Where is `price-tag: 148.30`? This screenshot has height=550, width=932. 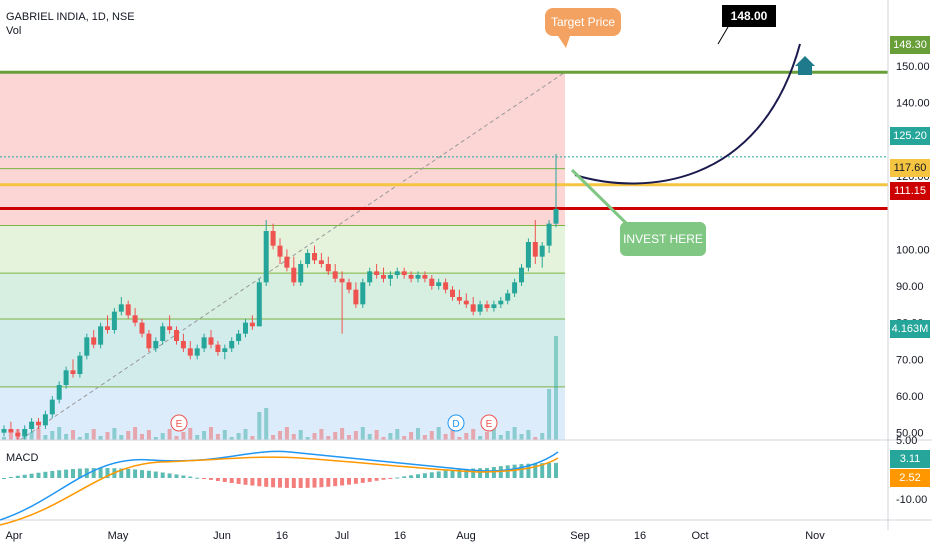
price-tag: 148.30 is located at coordinates (910, 45).